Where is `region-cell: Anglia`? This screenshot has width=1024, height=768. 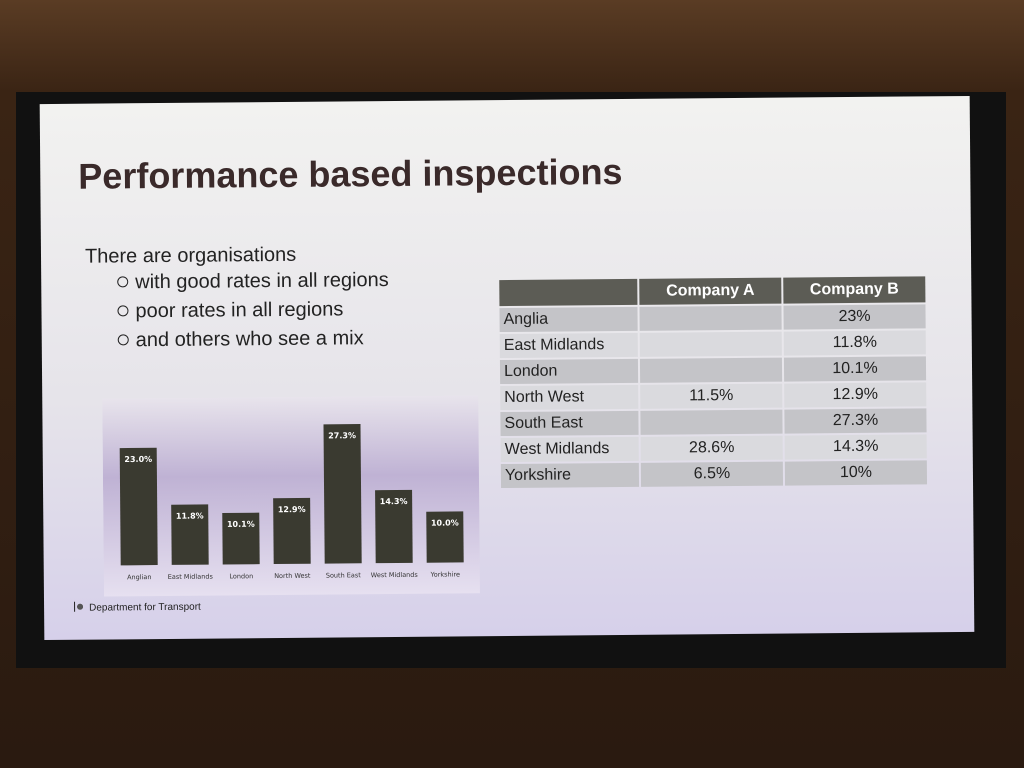 region-cell: Anglia is located at coordinates (568, 319).